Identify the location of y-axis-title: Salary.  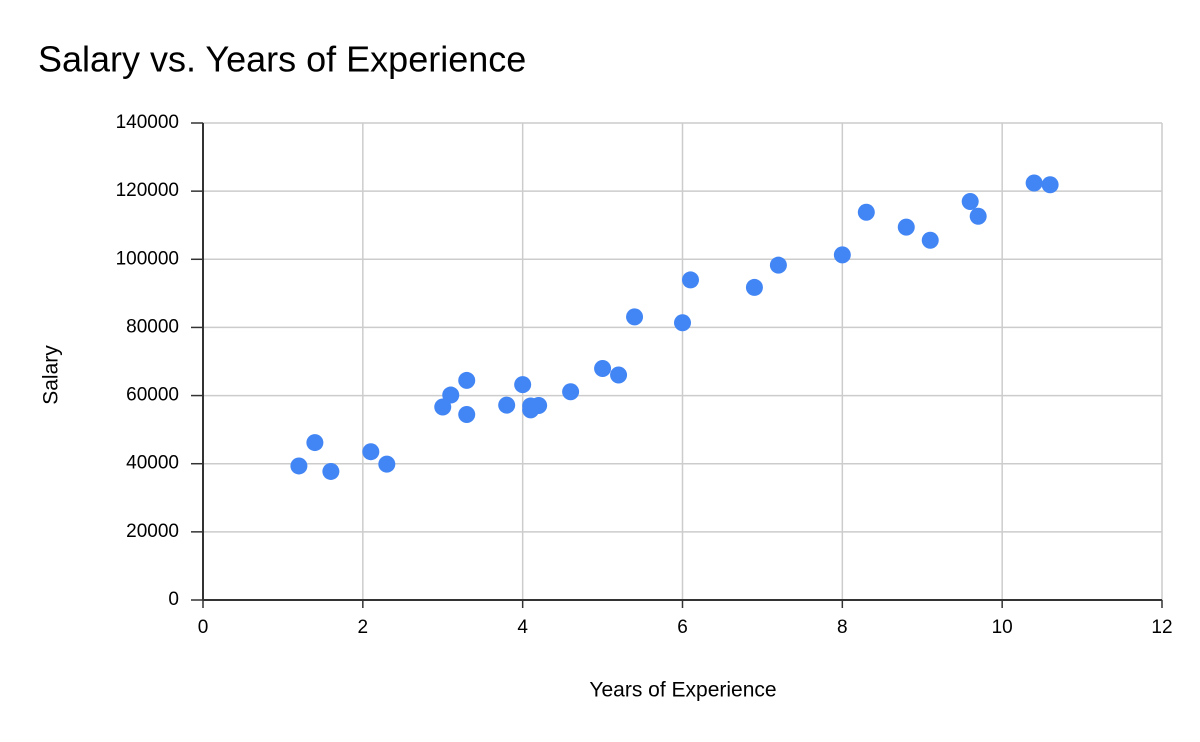
(51, 375).